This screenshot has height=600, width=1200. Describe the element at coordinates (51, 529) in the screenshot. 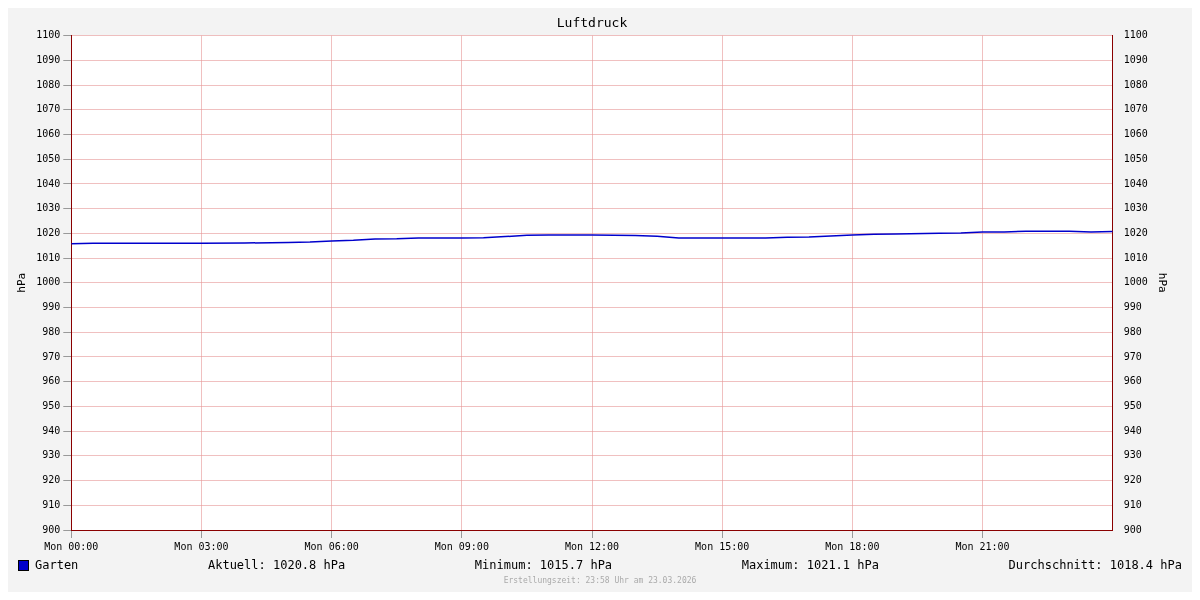

I see `y-tick-label: 900` at that location.